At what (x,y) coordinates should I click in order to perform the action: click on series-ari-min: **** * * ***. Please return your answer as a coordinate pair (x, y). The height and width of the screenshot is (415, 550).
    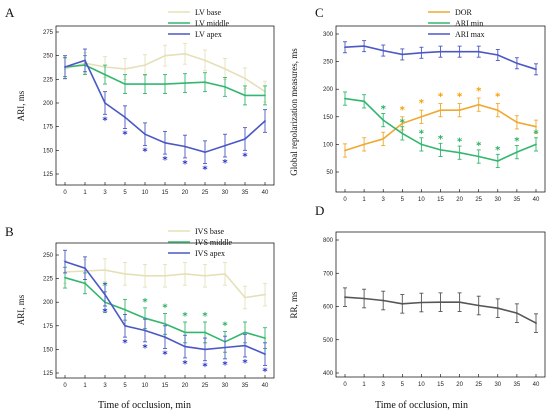
    Looking at the image, I should click on (441, 130).